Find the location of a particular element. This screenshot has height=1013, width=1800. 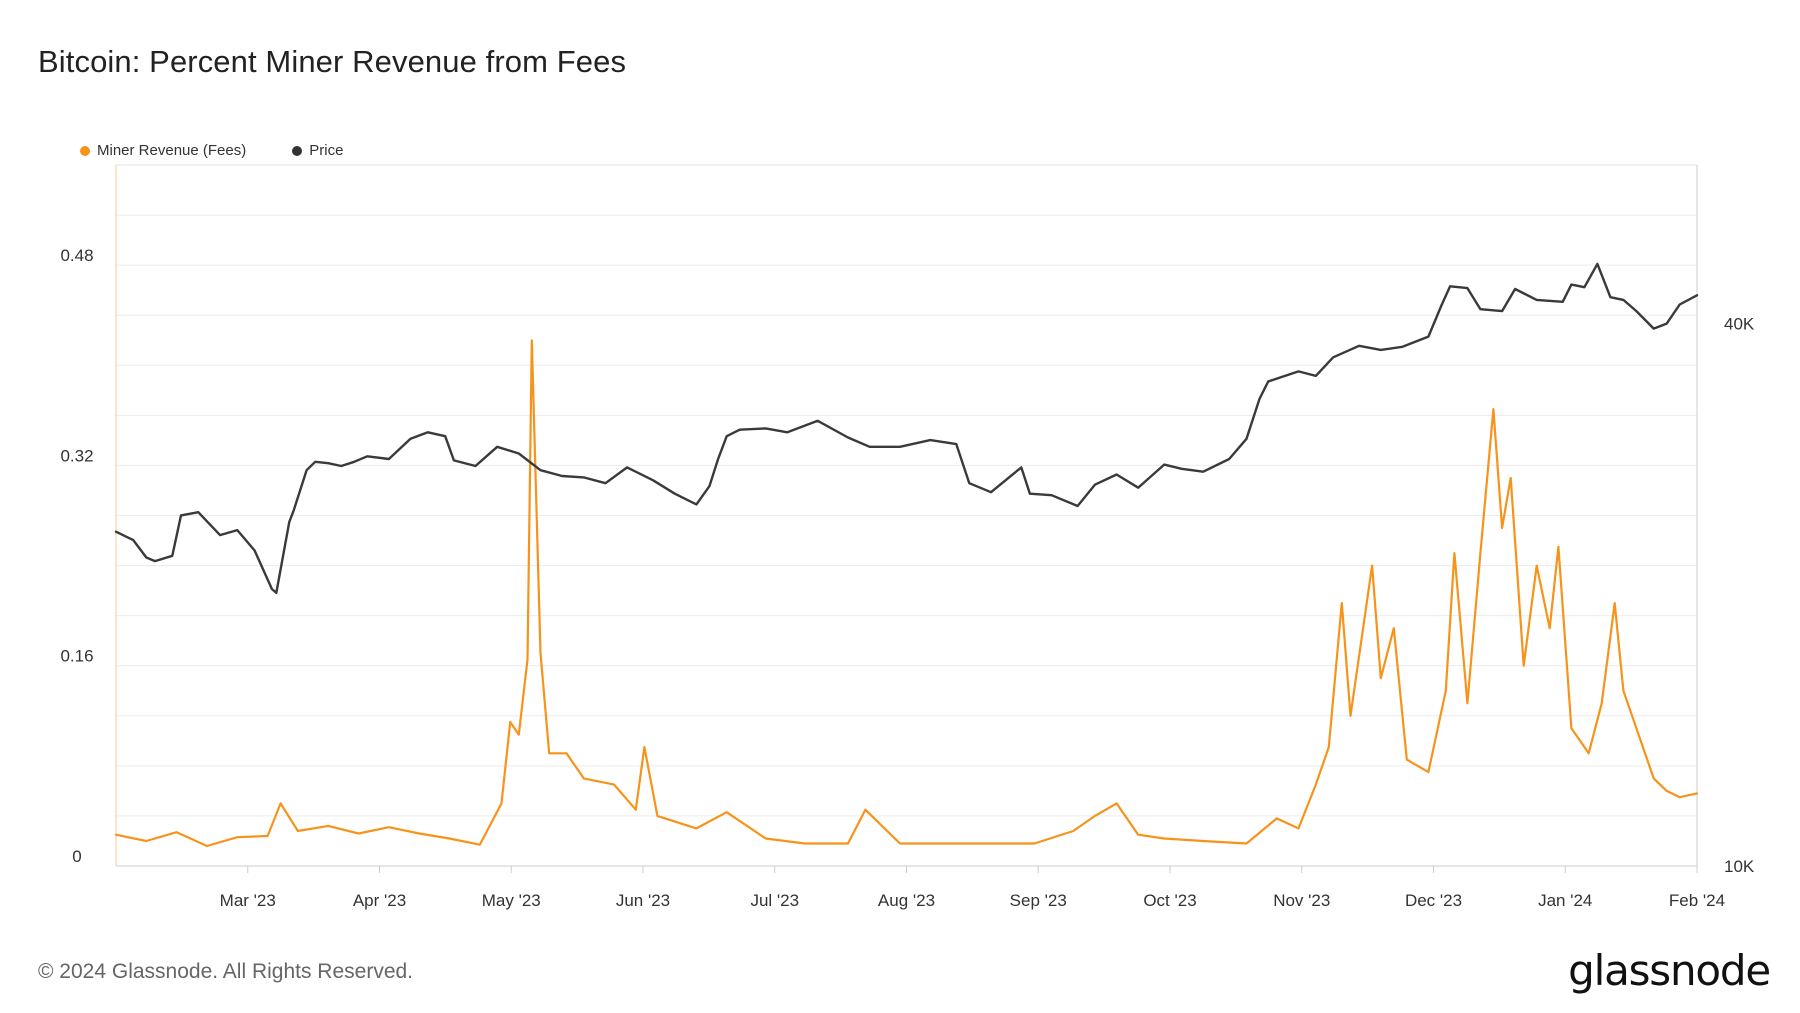

x-tick-label-5: Aug '23 is located at coordinates (906, 900).